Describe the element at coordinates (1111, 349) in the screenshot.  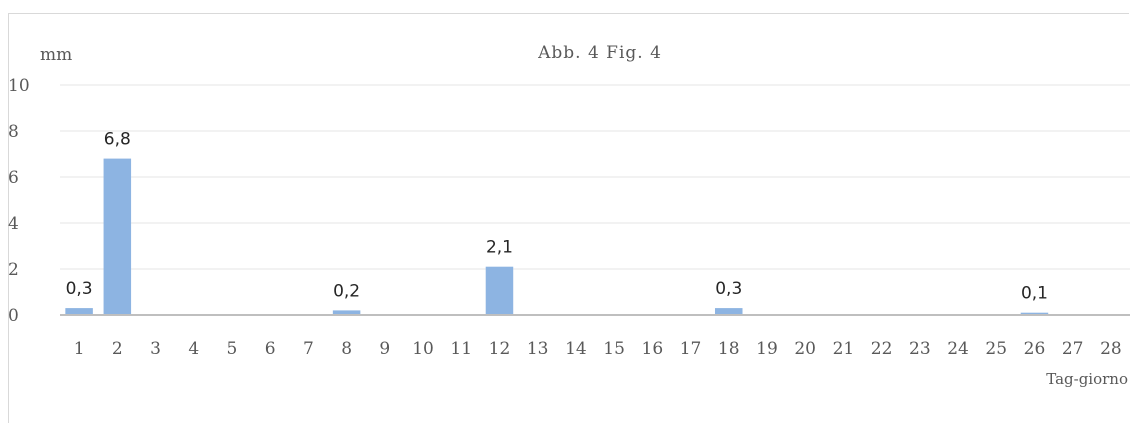
I see `x-tick-label: 28` at that location.